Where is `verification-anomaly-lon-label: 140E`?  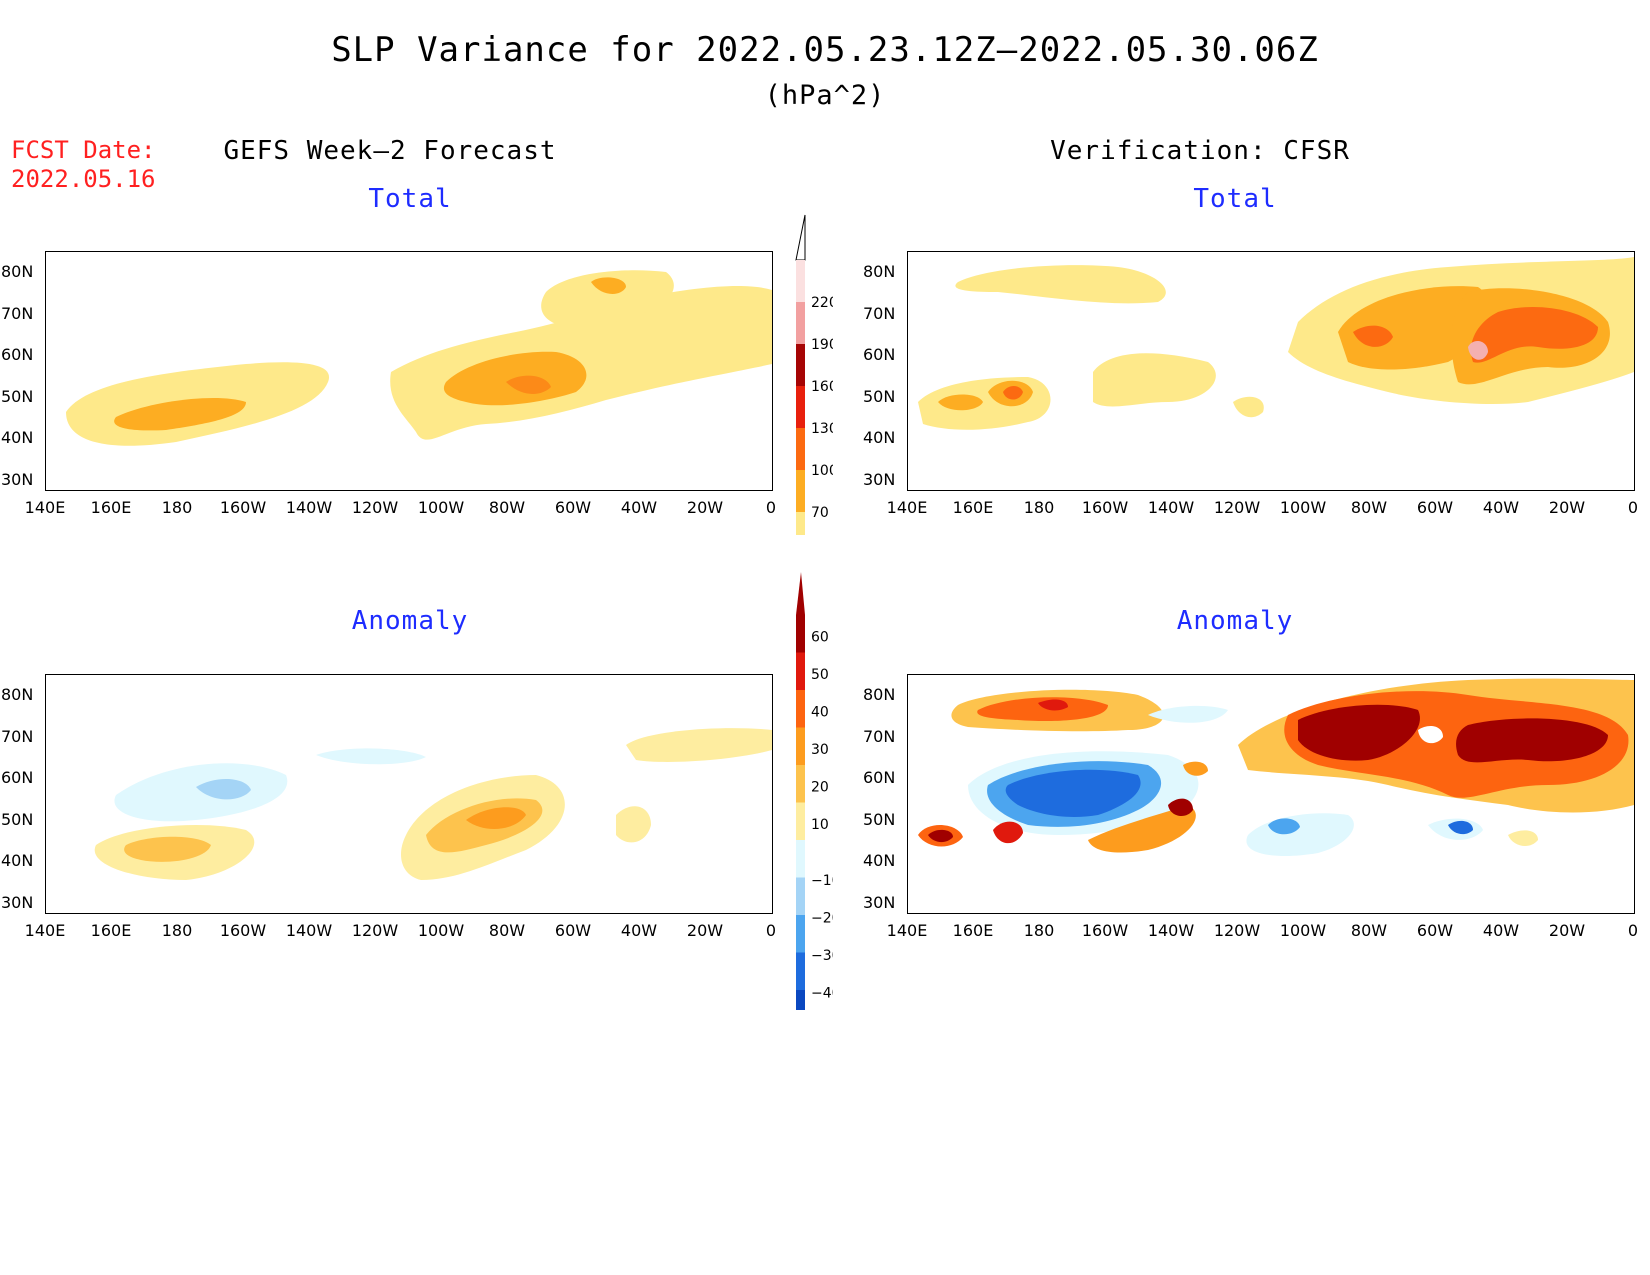
verification-anomaly-lon-label: 140E is located at coordinates (907, 930).